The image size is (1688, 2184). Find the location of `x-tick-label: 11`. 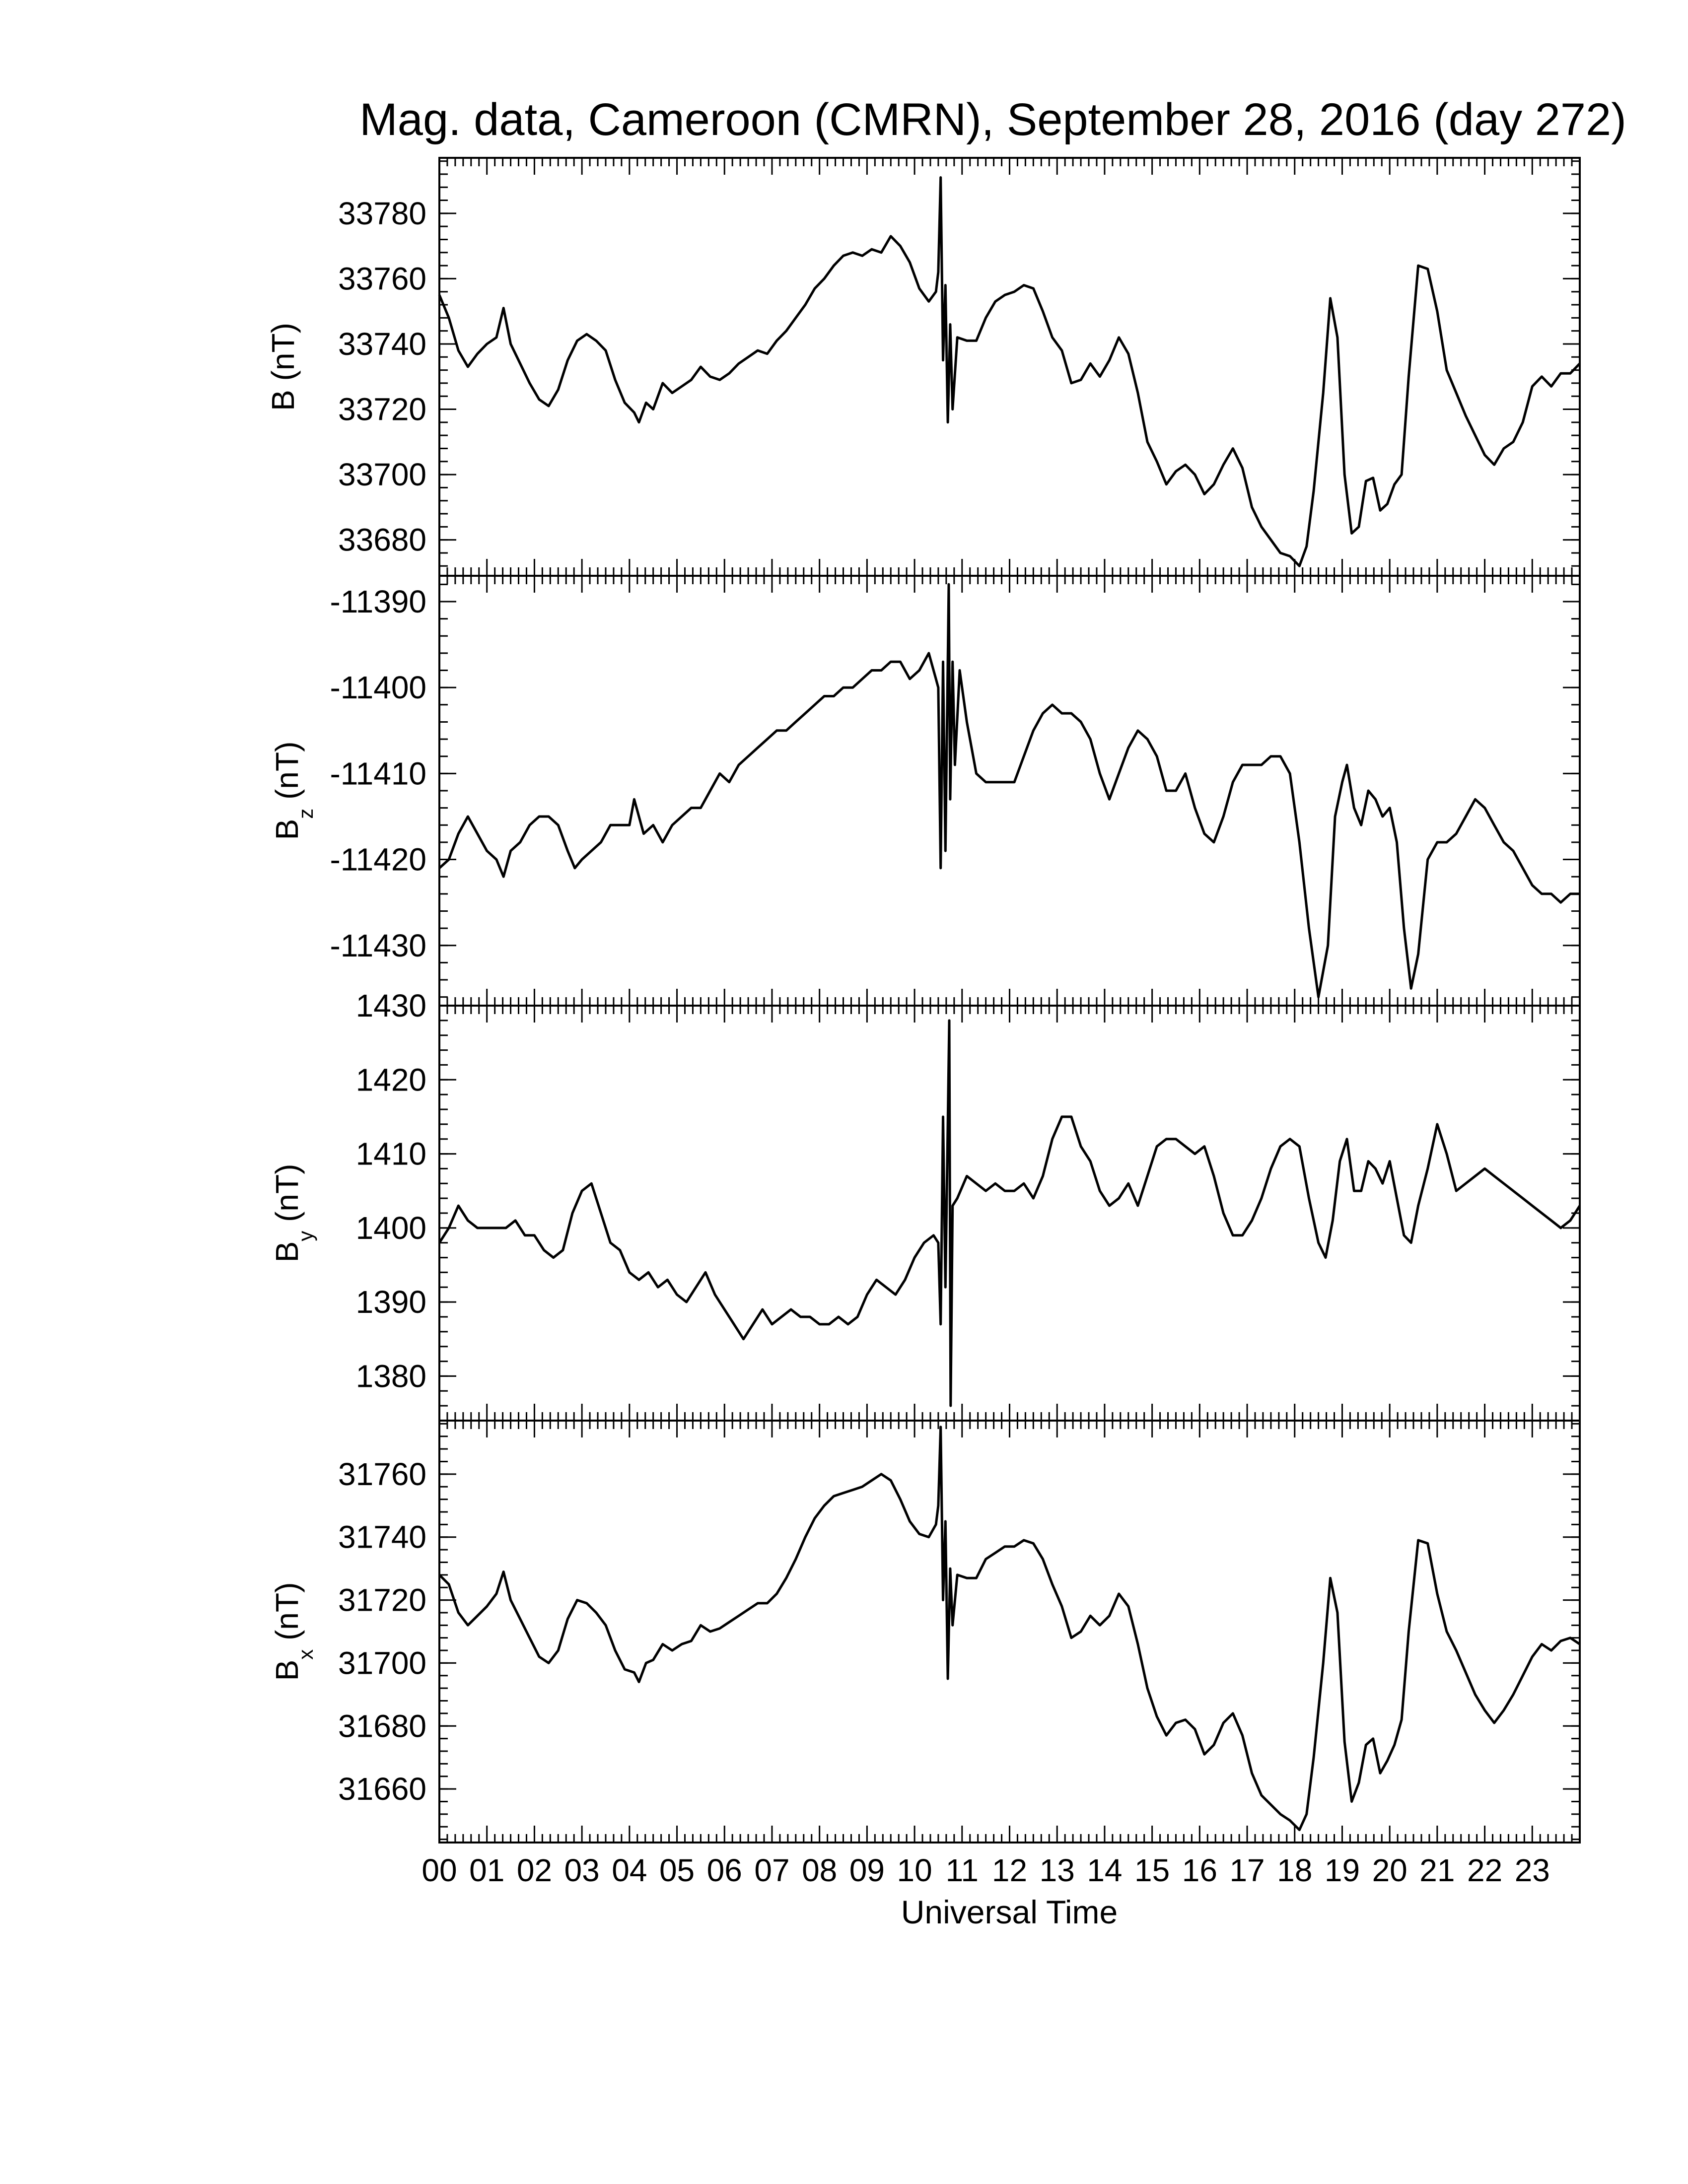

x-tick-label: 11 is located at coordinates (962, 1870).